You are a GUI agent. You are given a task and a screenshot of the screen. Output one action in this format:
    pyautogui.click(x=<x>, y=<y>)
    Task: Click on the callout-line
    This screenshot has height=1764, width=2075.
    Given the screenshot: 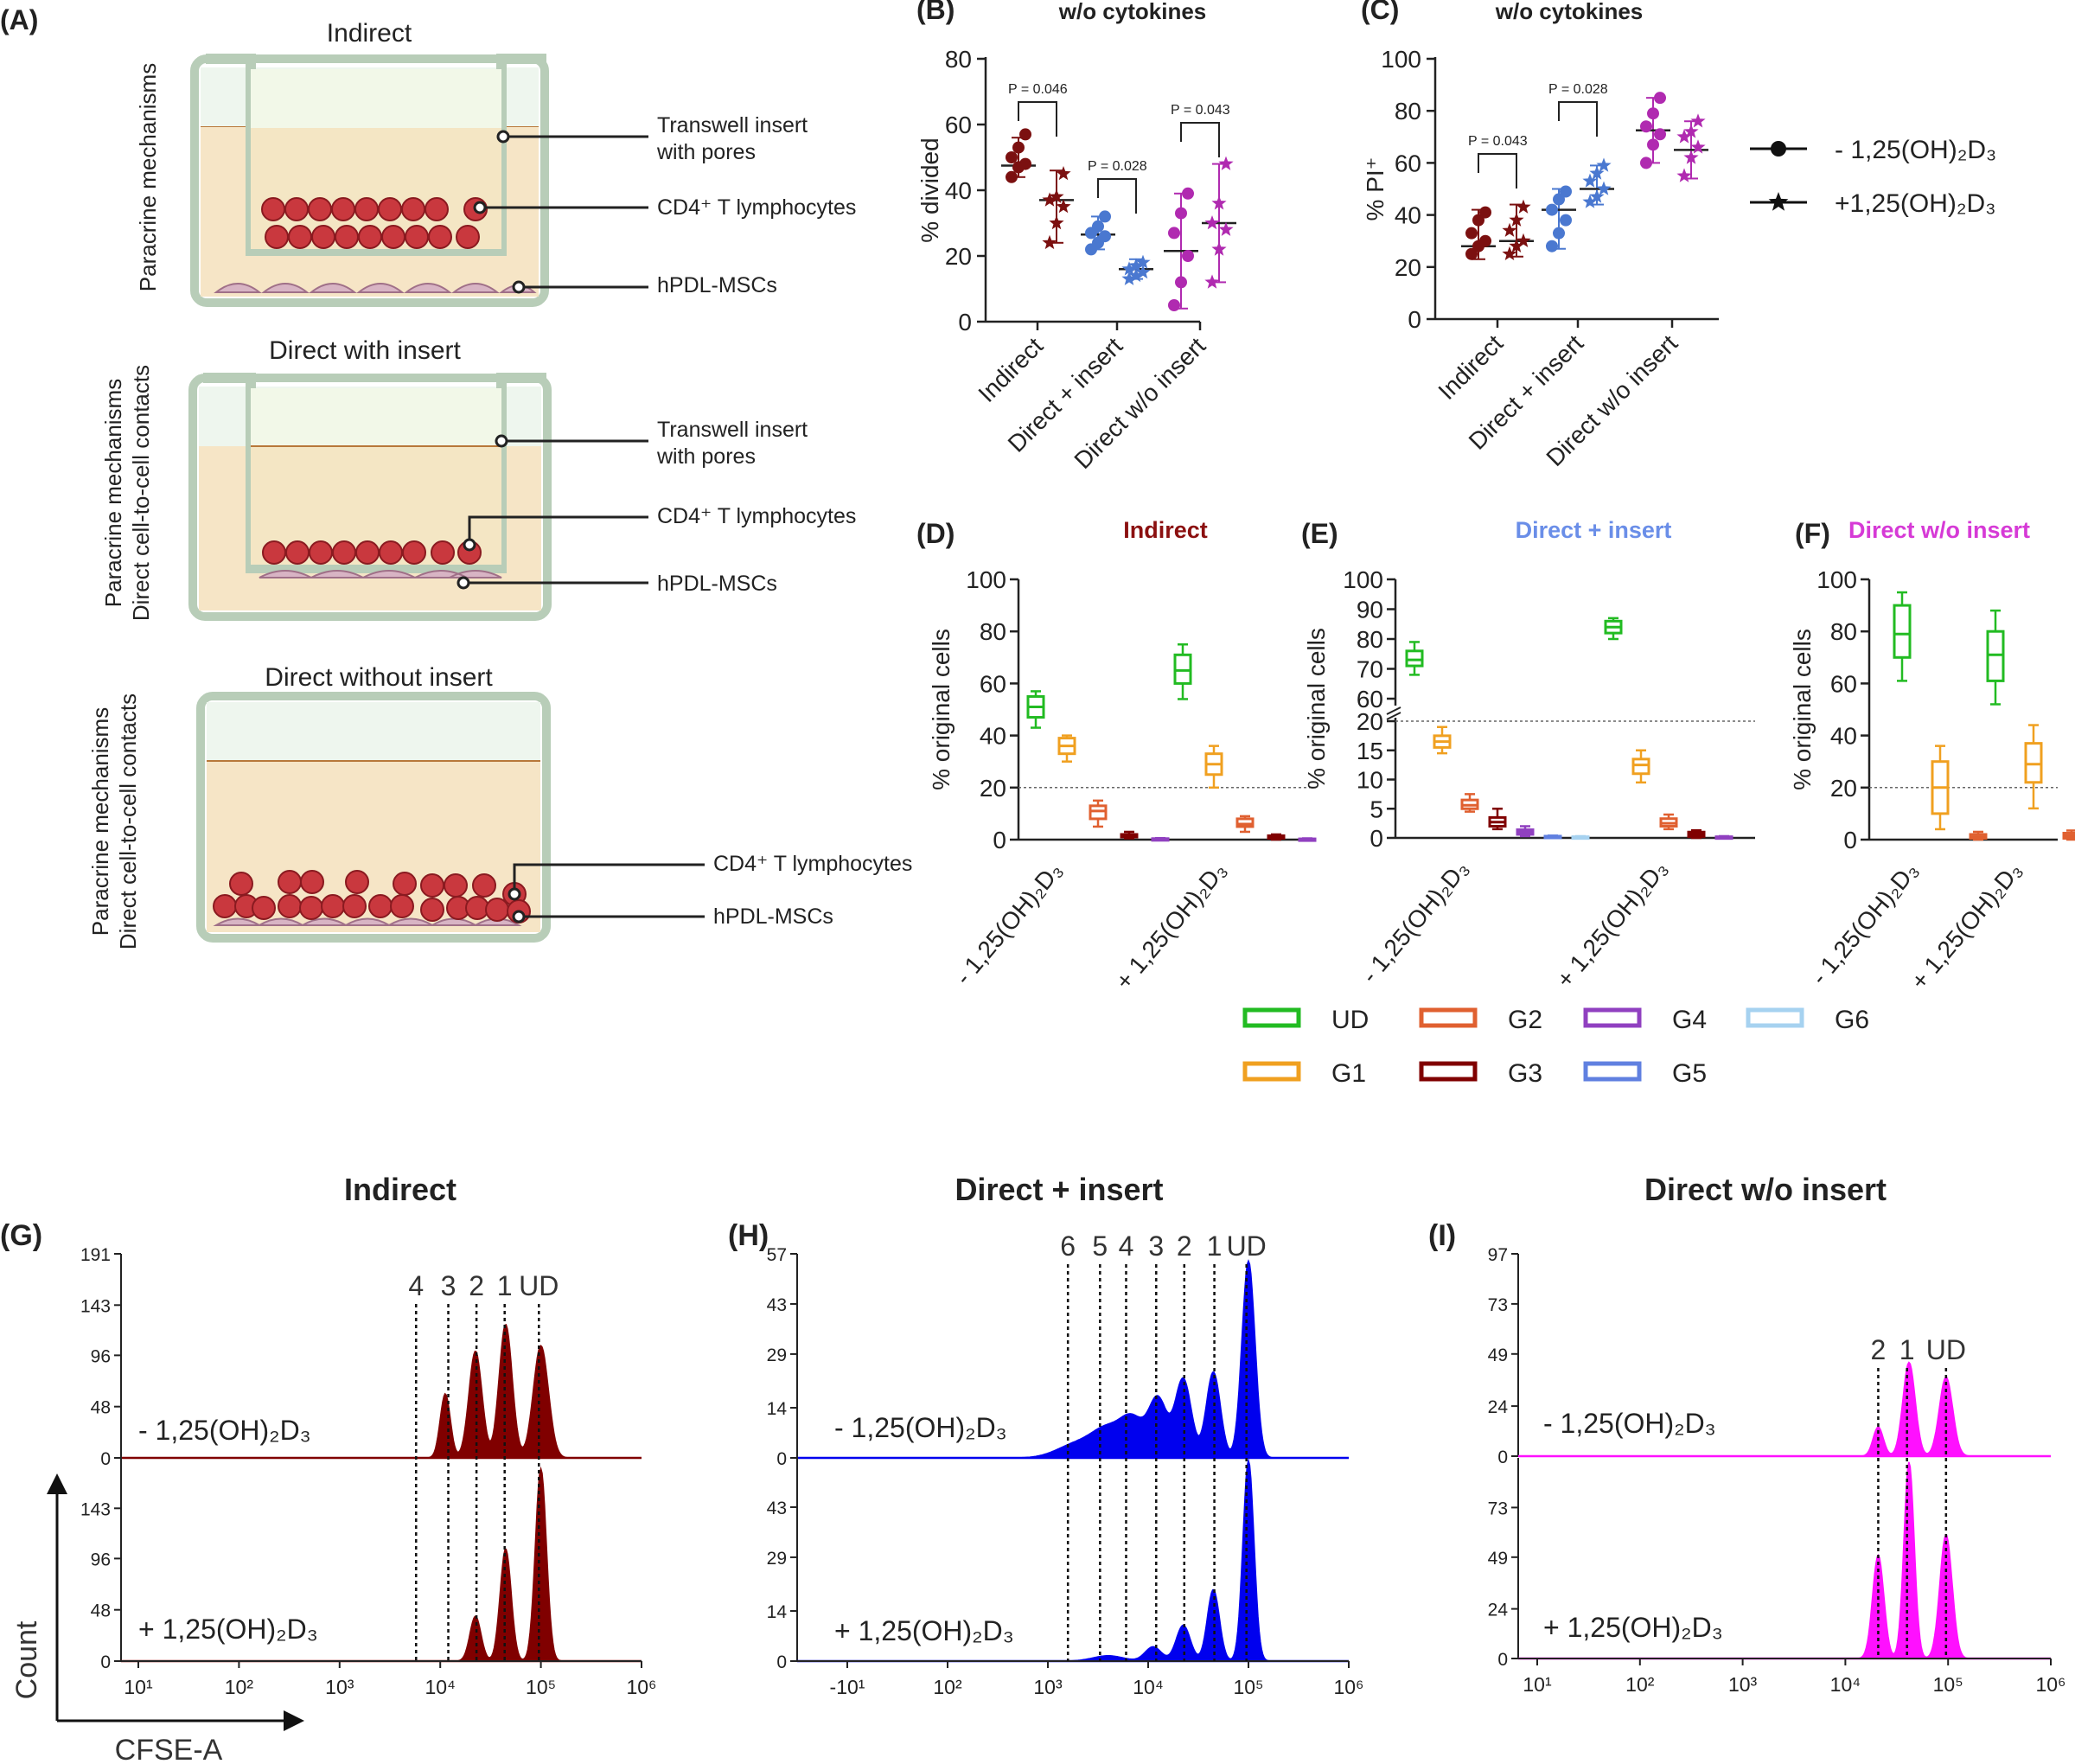 What is the action you would take?
    pyautogui.click(x=609, y=876)
    